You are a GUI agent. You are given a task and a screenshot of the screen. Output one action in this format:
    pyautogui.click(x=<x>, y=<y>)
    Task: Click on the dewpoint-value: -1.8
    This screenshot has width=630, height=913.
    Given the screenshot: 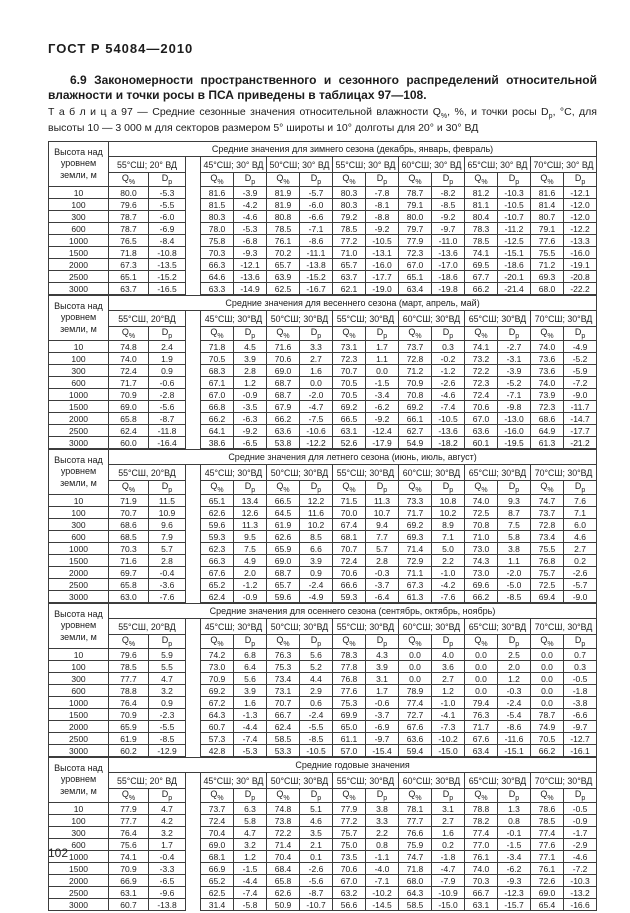 What is the action you would take?
    pyautogui.click(x=448, y=856)
    